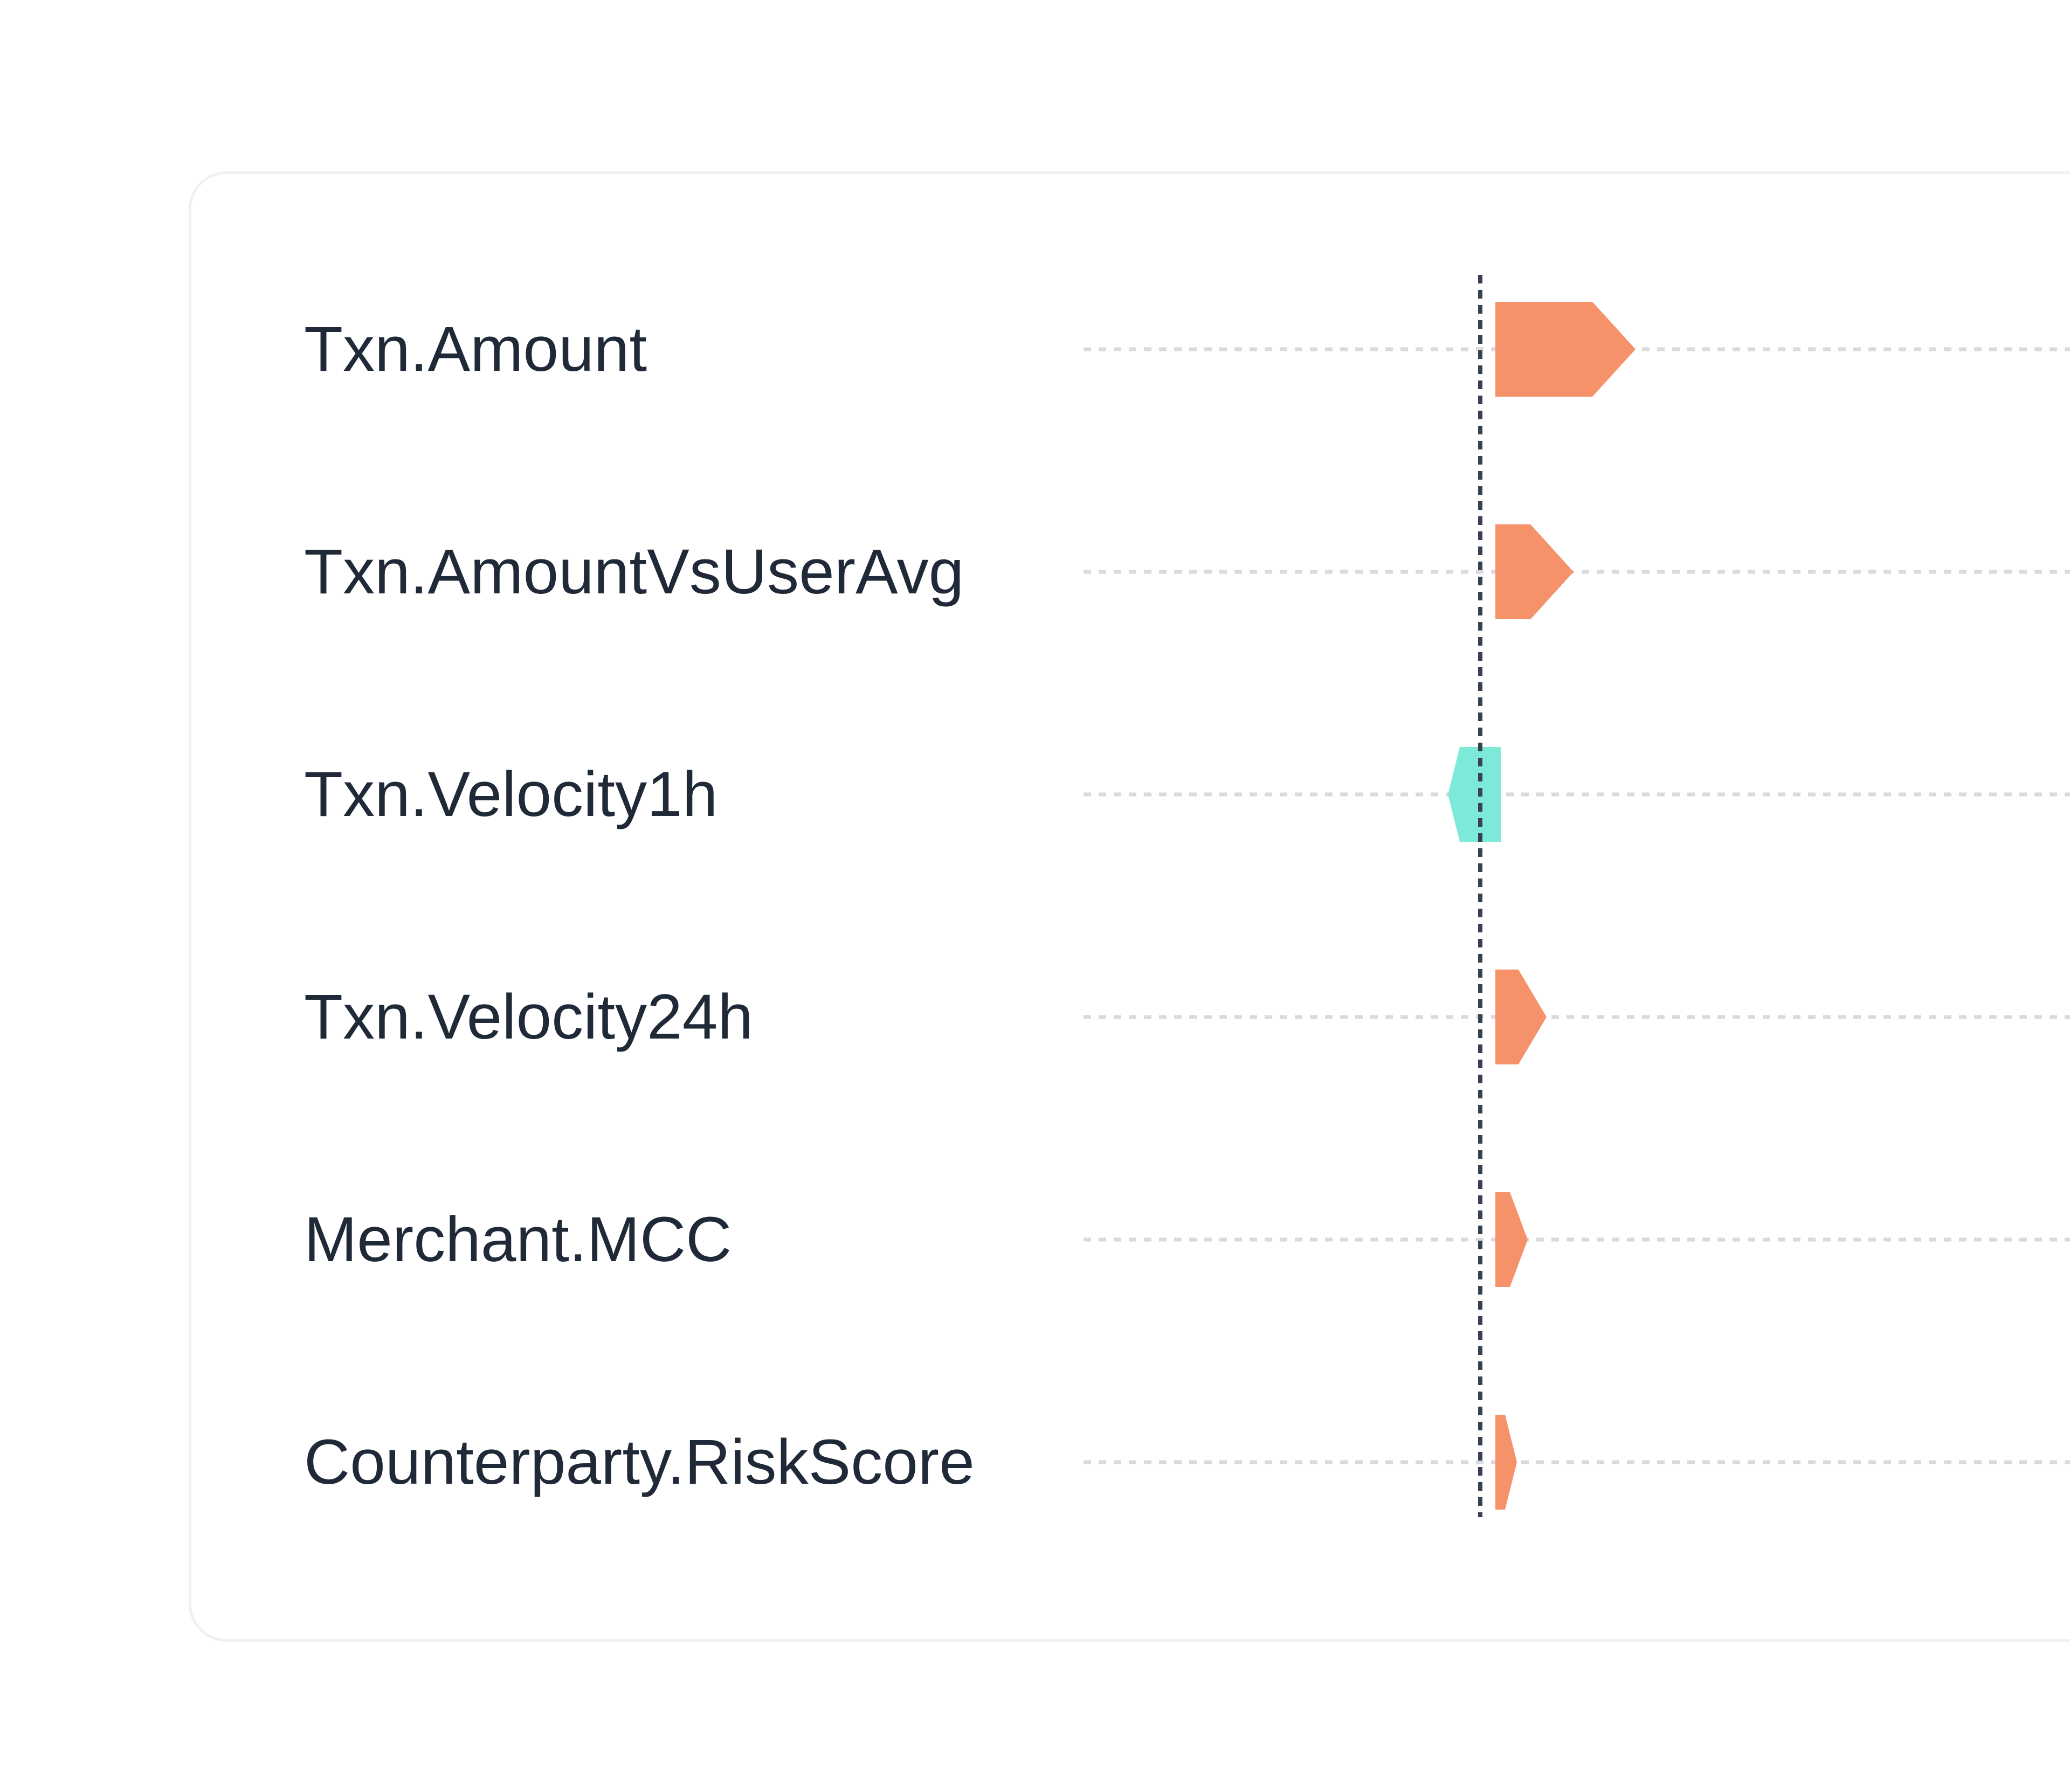  I want to click on category-label: Txn.Velocity24h, so click(529, 1017).